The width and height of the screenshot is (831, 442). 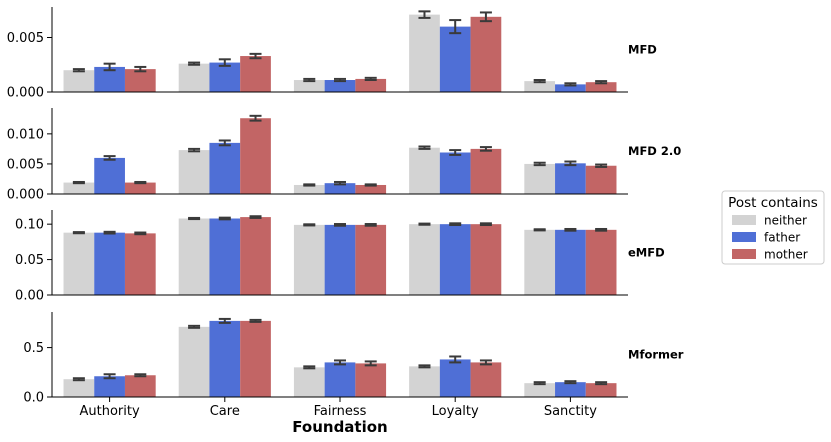 I want to click on bar-emfd-care-mother, so click(x=255, y=256).